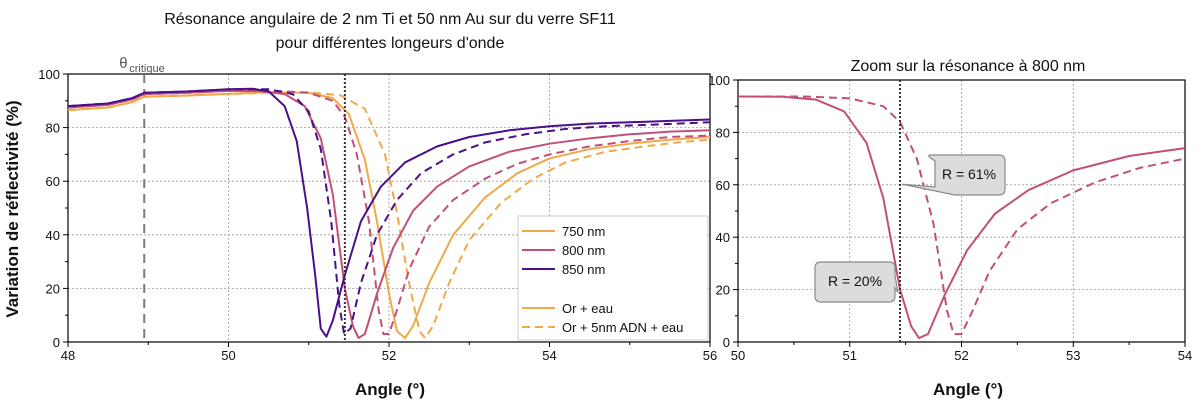 This screenshot has width=1199, height=405. I want to click on legend-label: Or + 5nm ADN + eau, so click(622, 327).